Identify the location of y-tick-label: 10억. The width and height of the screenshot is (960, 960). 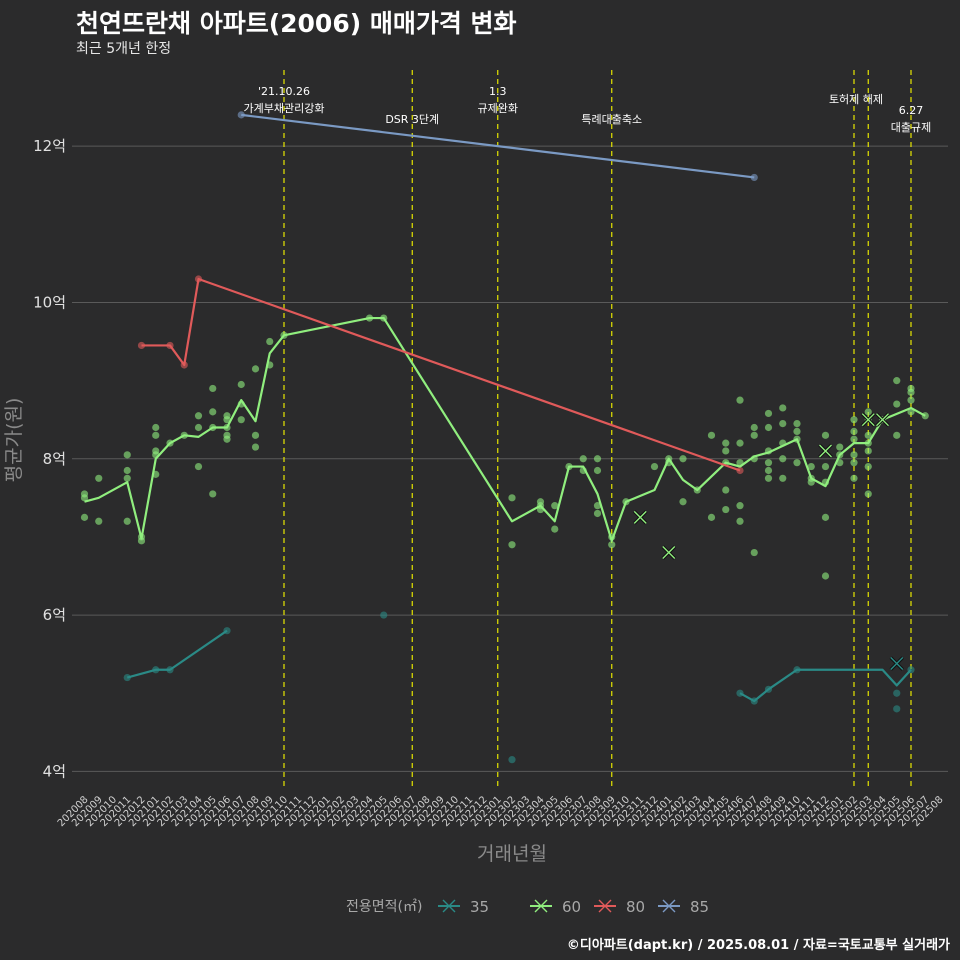
(49, 302).